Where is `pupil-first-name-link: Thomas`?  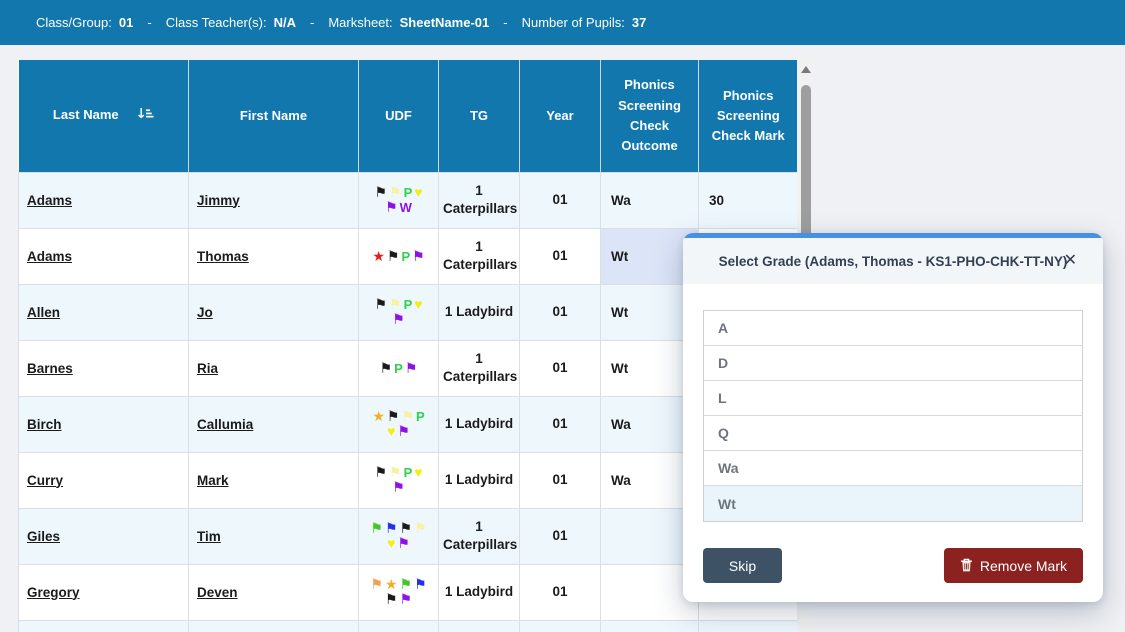
pupil-first-name-link: Thomas is located at coordinates (223, 256).